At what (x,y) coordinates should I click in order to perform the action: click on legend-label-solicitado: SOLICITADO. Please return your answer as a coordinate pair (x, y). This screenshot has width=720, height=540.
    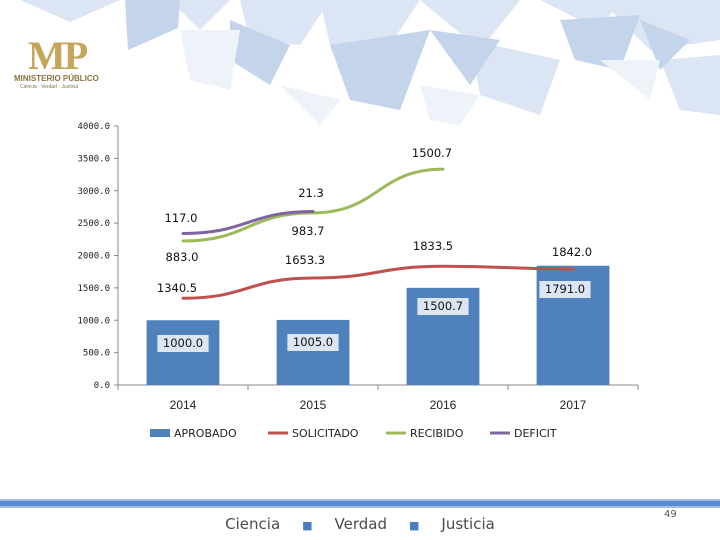
    Looking at the image, I should click on (325, 433).